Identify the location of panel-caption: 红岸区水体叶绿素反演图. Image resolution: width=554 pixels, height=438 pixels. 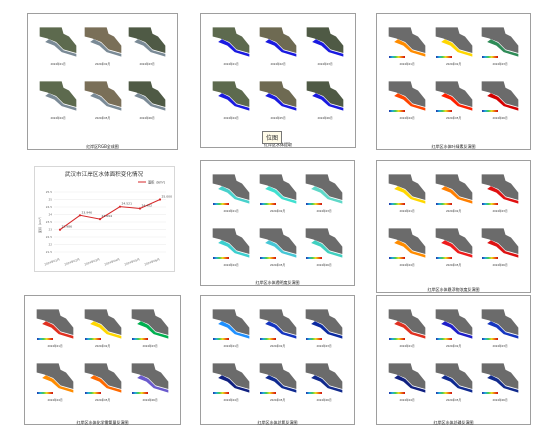
(453, 146).